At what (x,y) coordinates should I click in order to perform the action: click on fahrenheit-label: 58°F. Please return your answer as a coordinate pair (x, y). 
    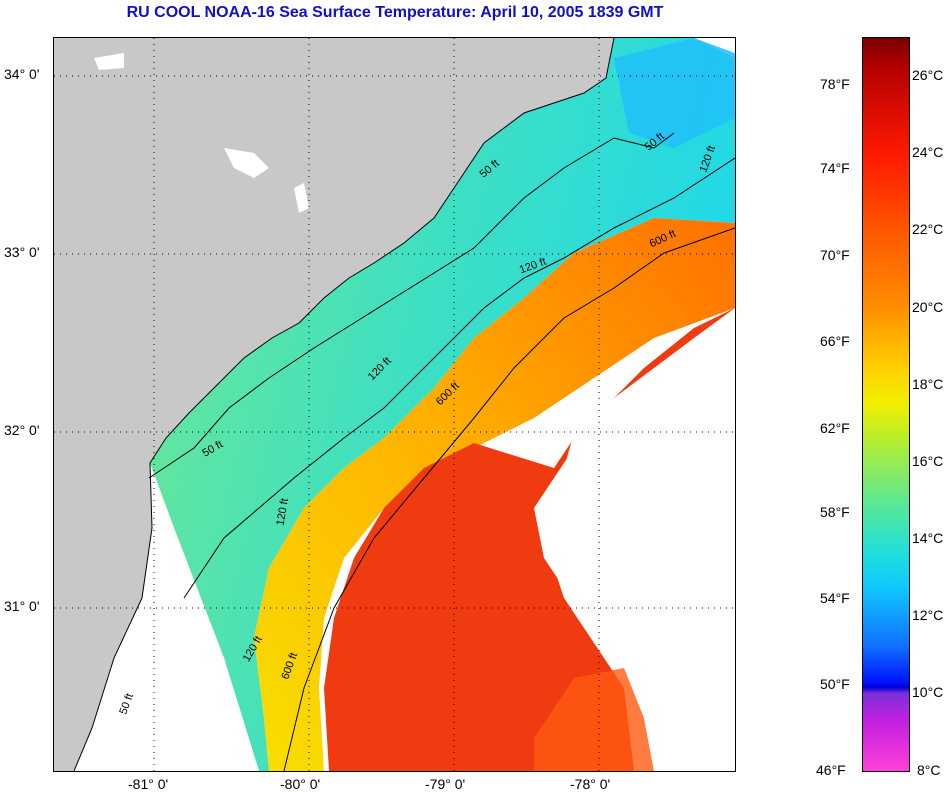
    Looking at the image, I should click on (835, 512).